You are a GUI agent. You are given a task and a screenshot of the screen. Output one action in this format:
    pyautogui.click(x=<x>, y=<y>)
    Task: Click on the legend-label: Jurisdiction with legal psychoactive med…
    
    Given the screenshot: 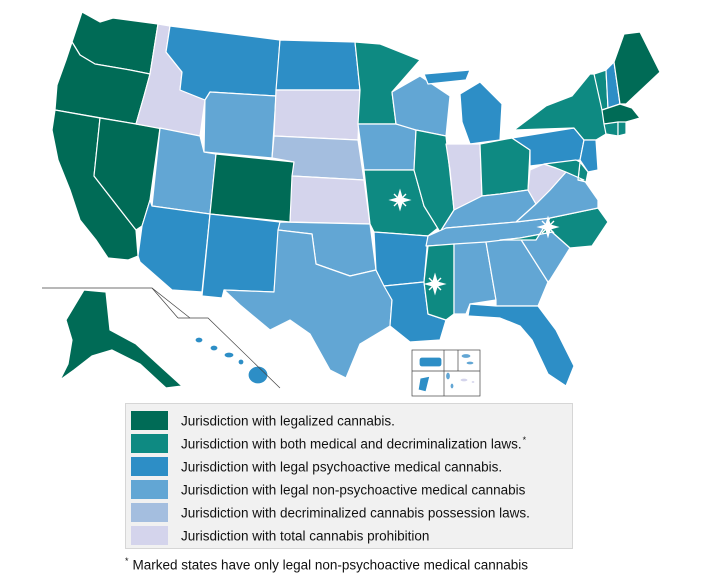 What is the action you would take?
    pyautogui.click(x=342, y=467)
    